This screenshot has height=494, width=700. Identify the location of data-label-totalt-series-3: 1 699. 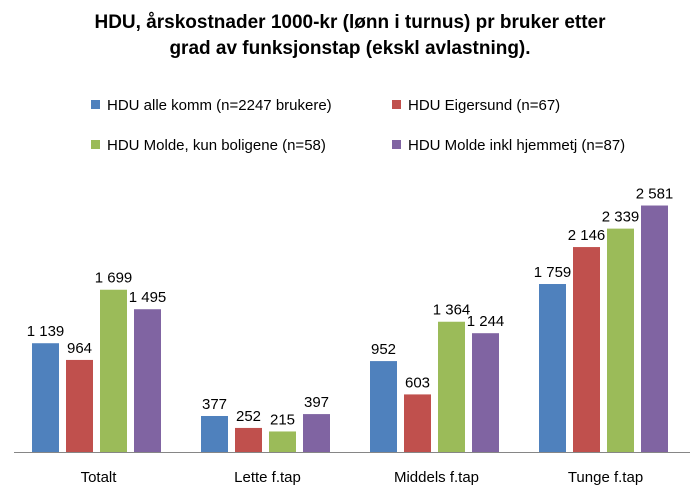
(114, 278).